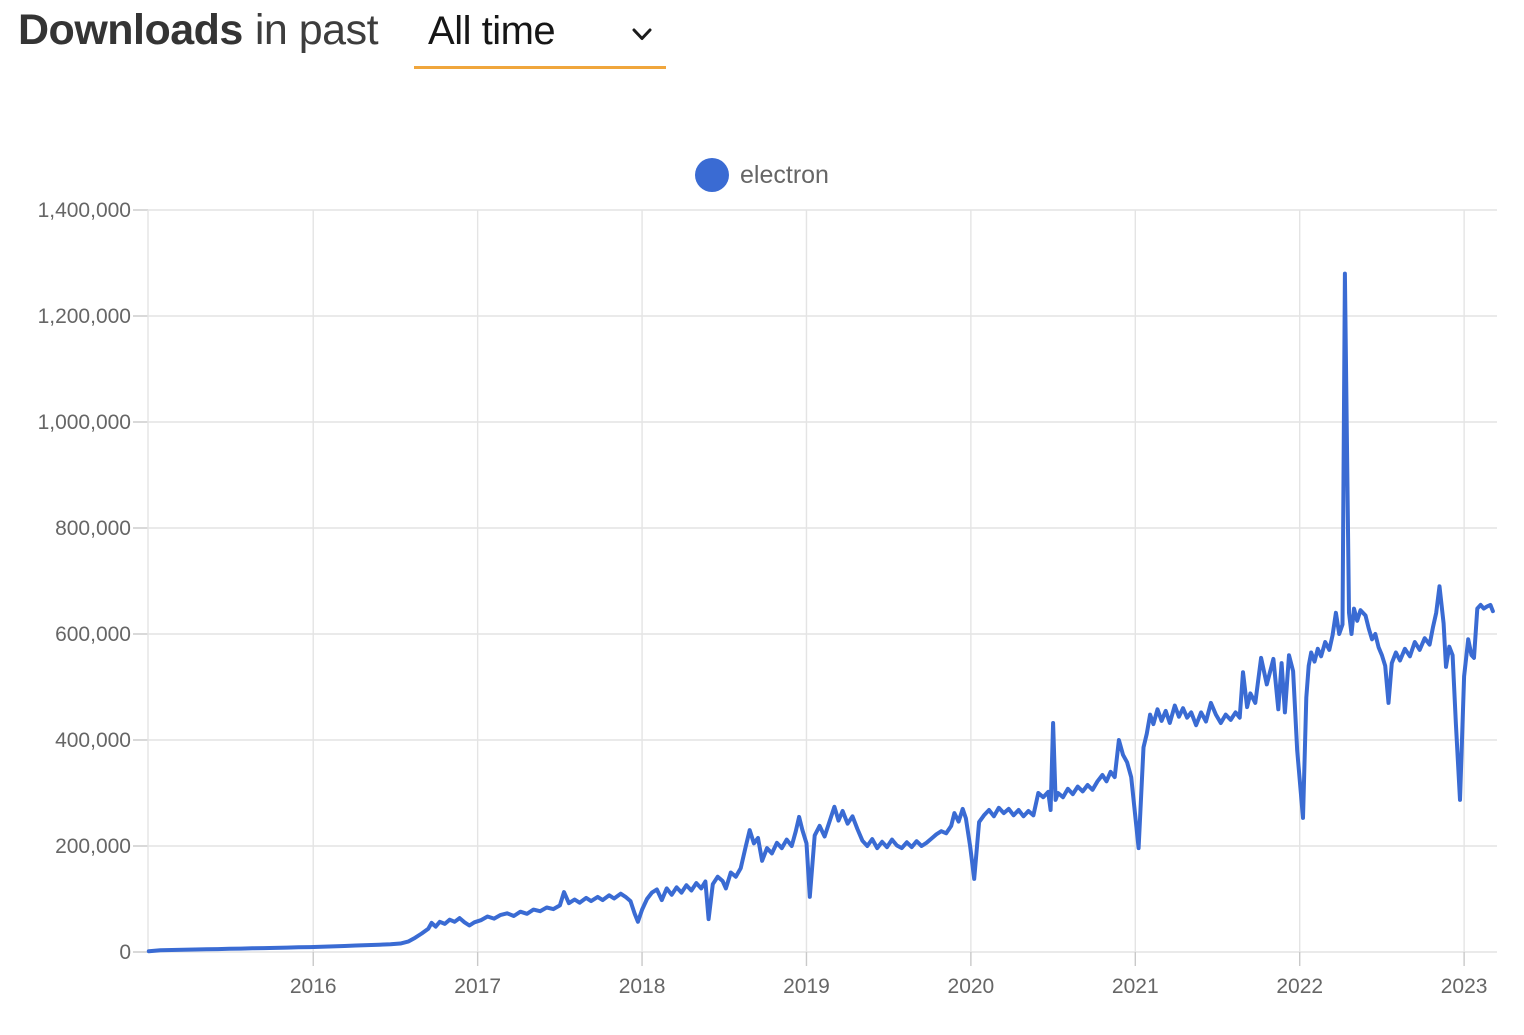  I want to click on x-tick-label: 2017, so click(477, 986).